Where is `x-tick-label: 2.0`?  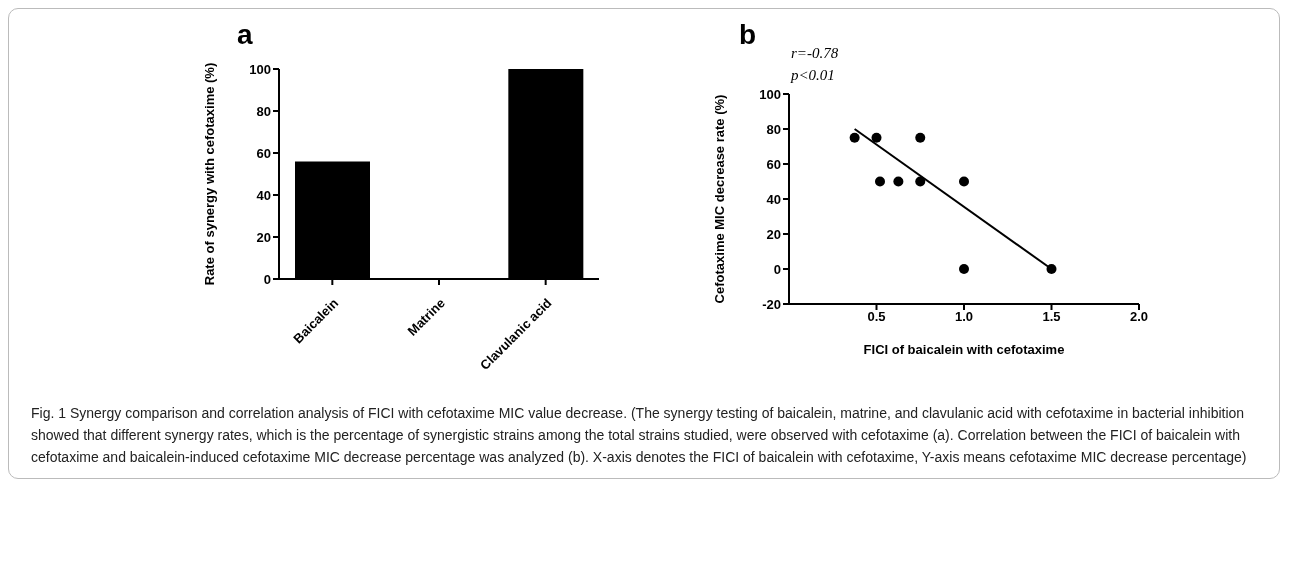
x-tick-label: 2.0 is located at coordinates (1139, 317).